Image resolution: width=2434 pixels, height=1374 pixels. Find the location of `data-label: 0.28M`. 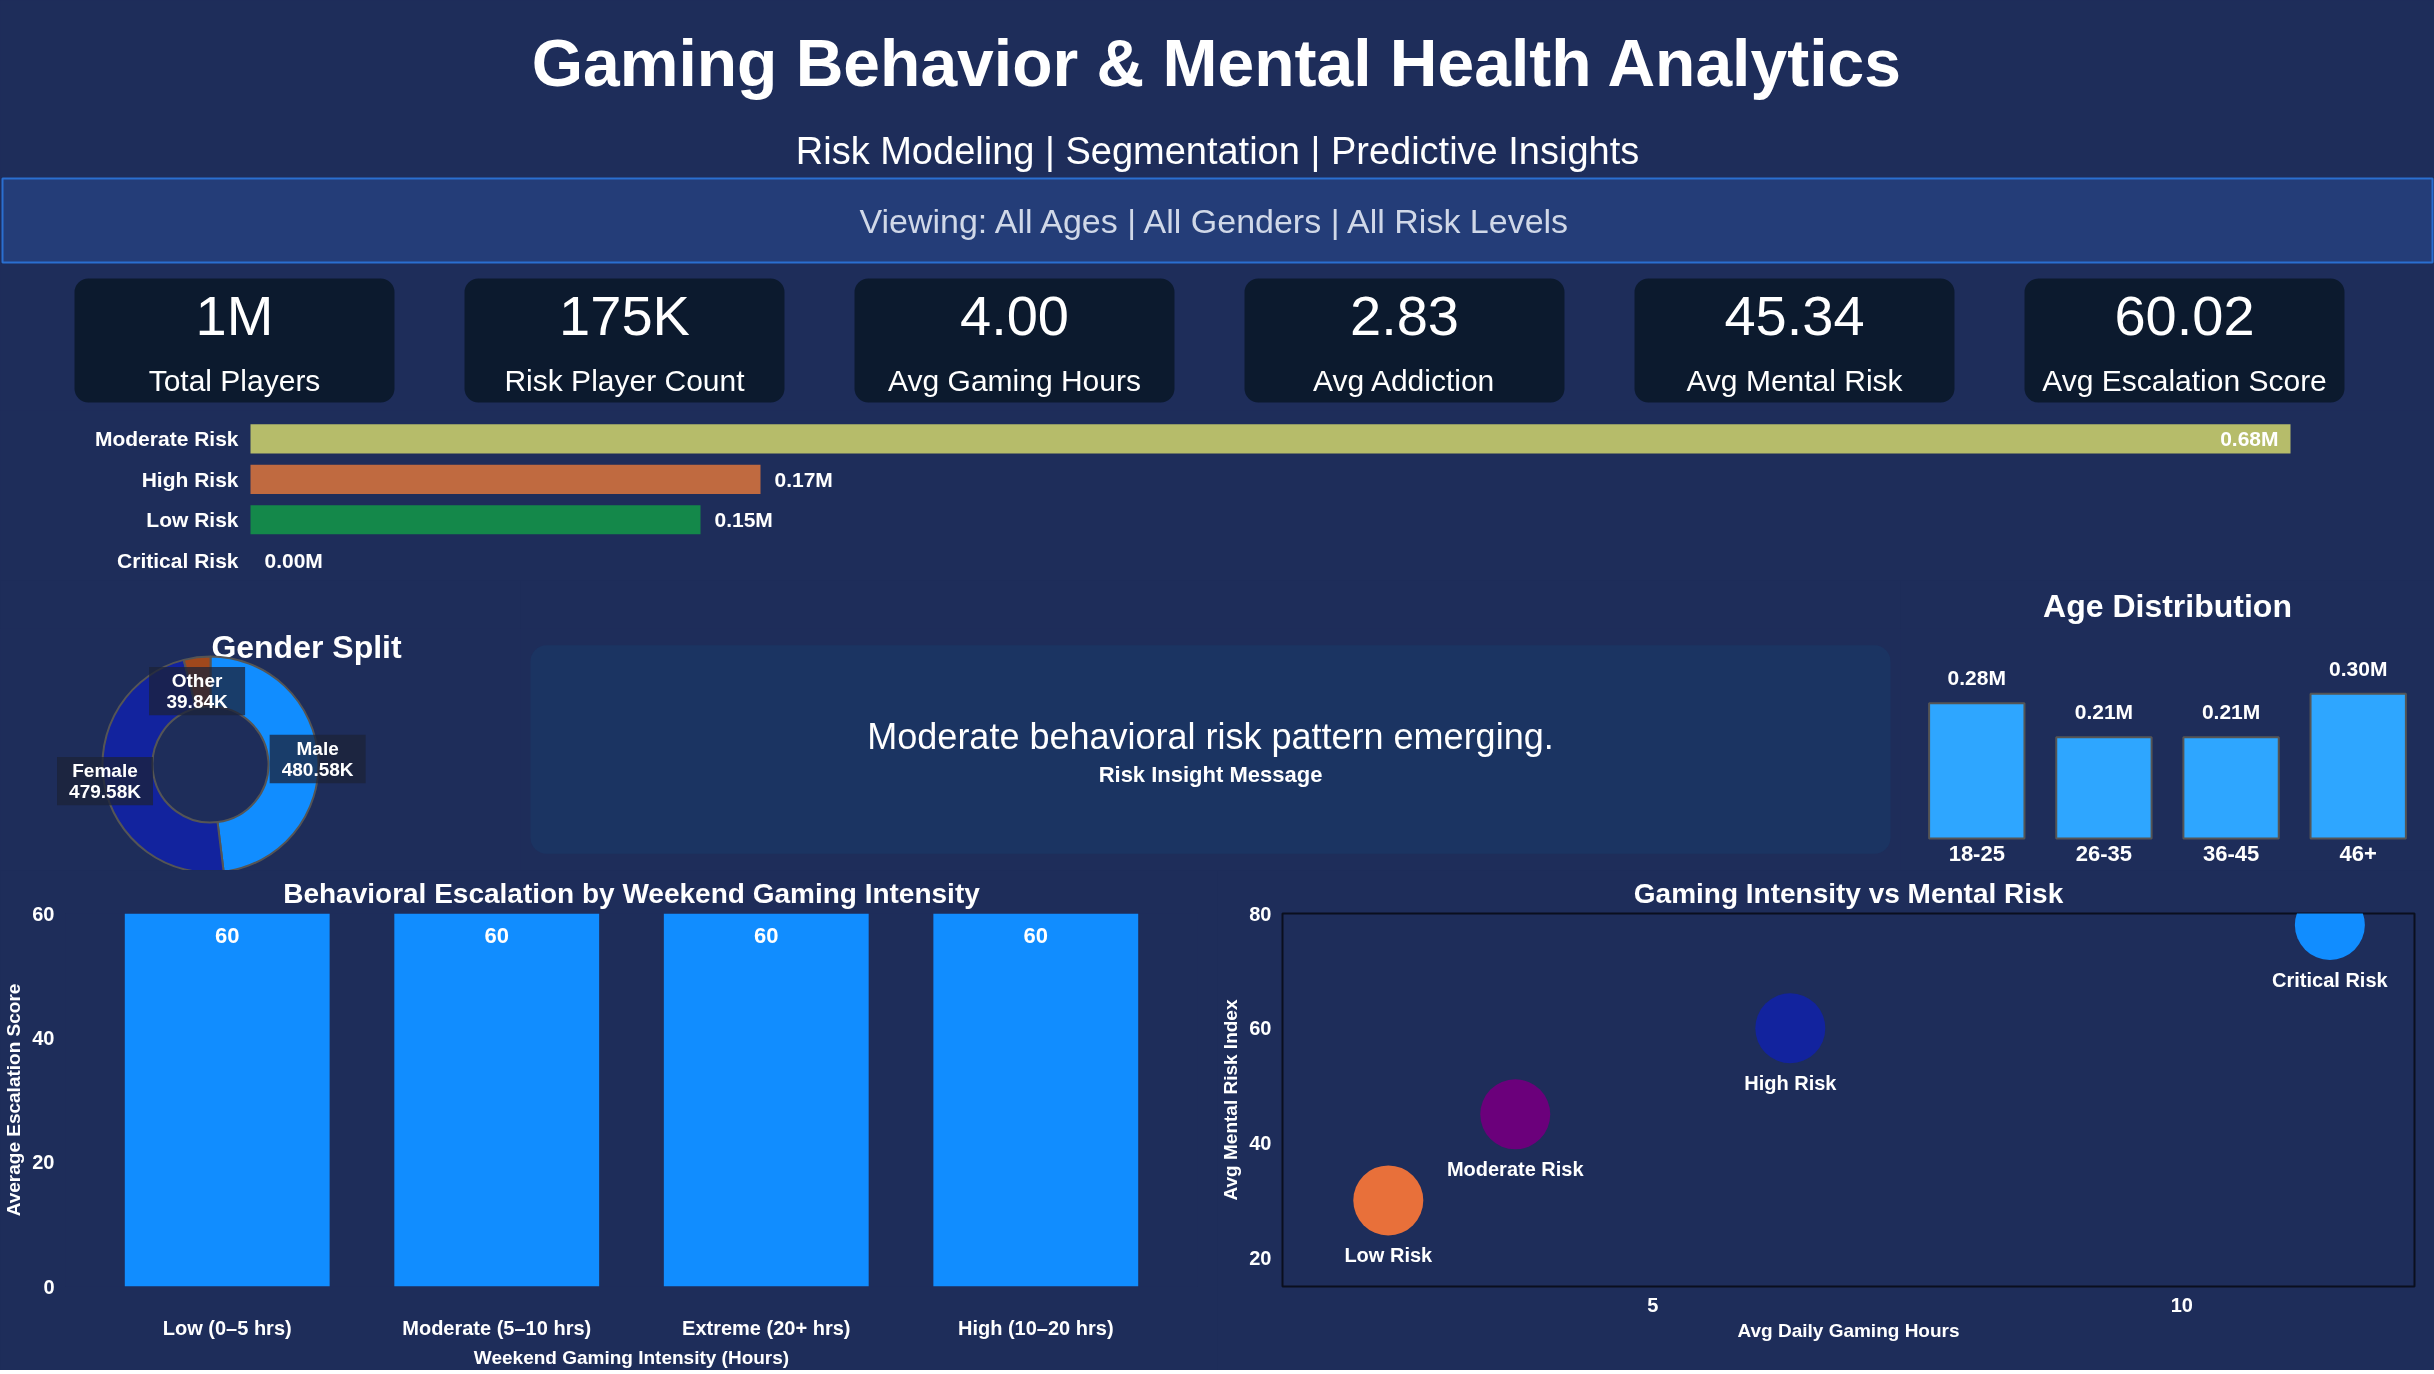

data-label: 0.28M is located at coordinates (1976, 678).